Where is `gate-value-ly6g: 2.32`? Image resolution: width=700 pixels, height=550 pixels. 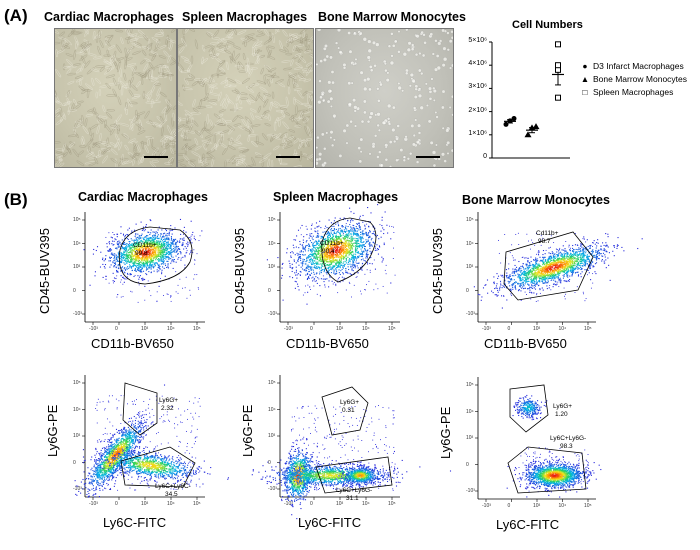 gate-value-ly6g: 2.32 is located at coordinates (167, 408).